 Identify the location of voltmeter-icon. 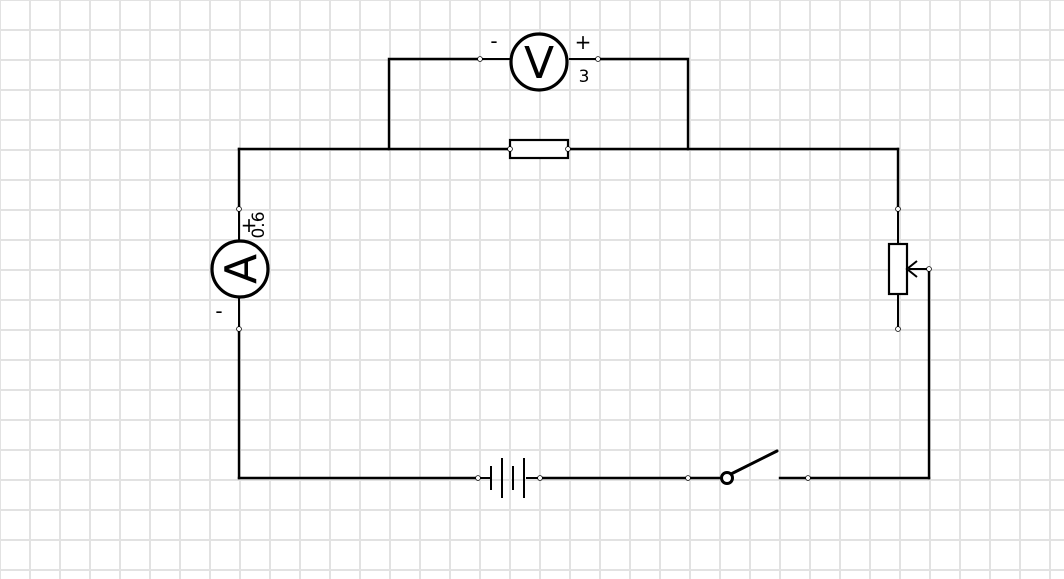
(539, 62).